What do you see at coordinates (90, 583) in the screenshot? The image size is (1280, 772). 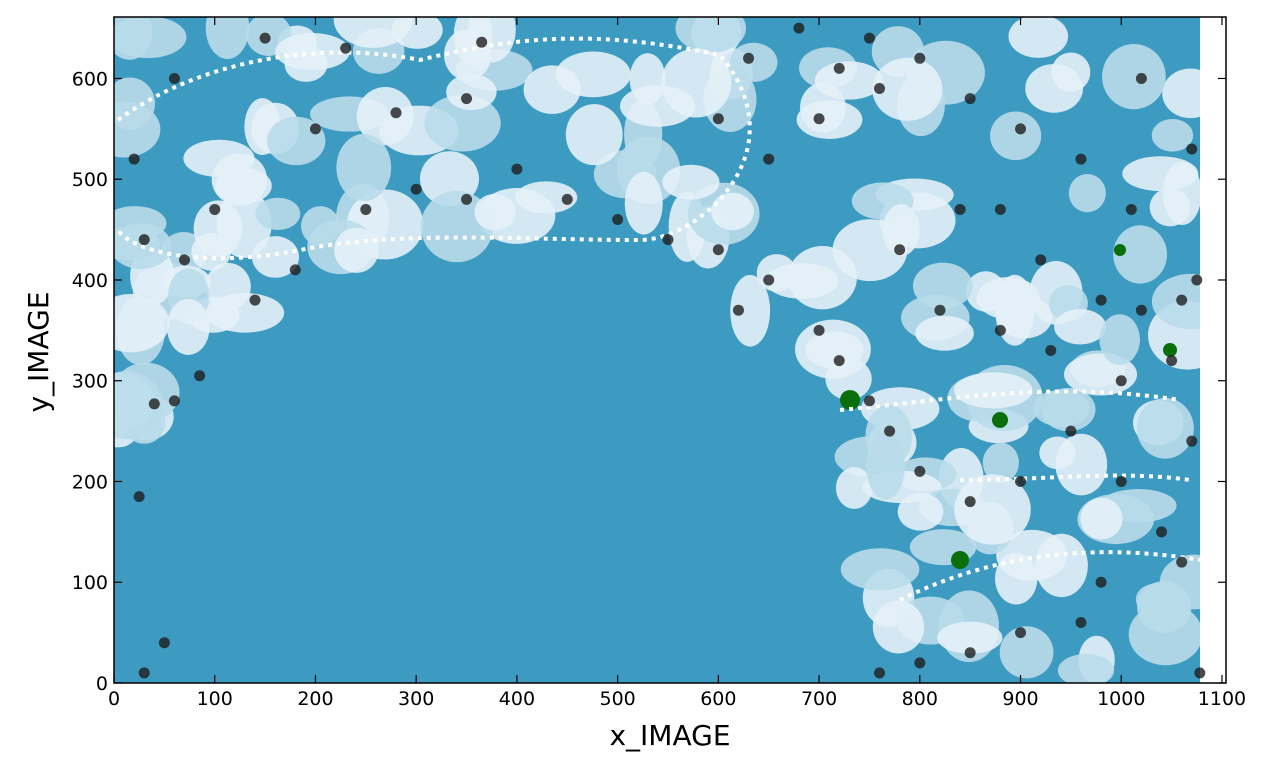 I see `y-tick-label: 100` at bounding box center [90, 583].